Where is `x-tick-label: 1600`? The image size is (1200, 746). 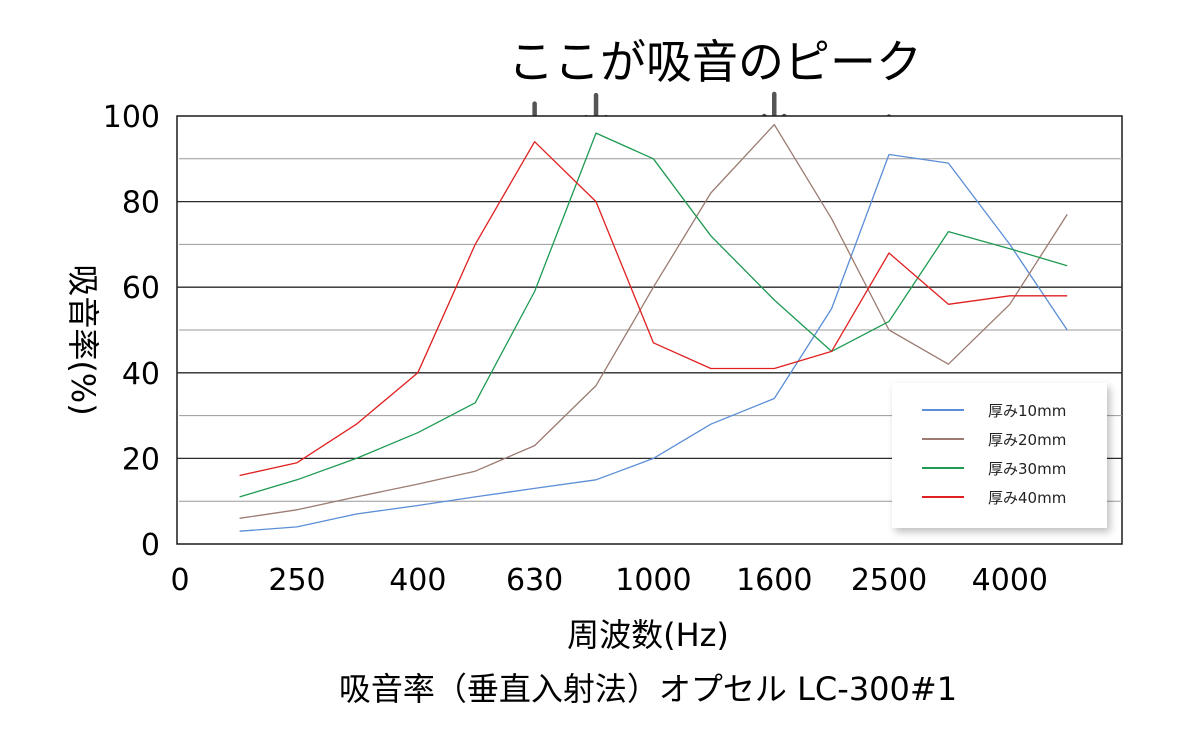
x-tick-label: 1600 is located at coordinates (774, 580).